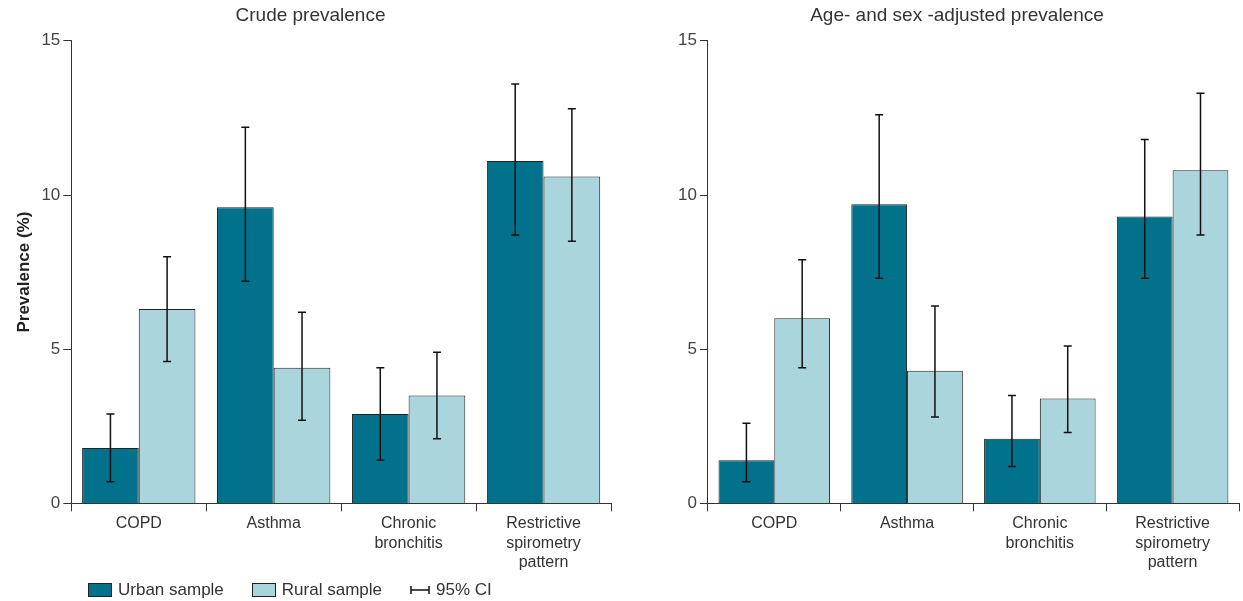  What do you see at coordinates (463, 590) in the screenshot?
I see `text: 95% CI` at bounding box center [463, 590].